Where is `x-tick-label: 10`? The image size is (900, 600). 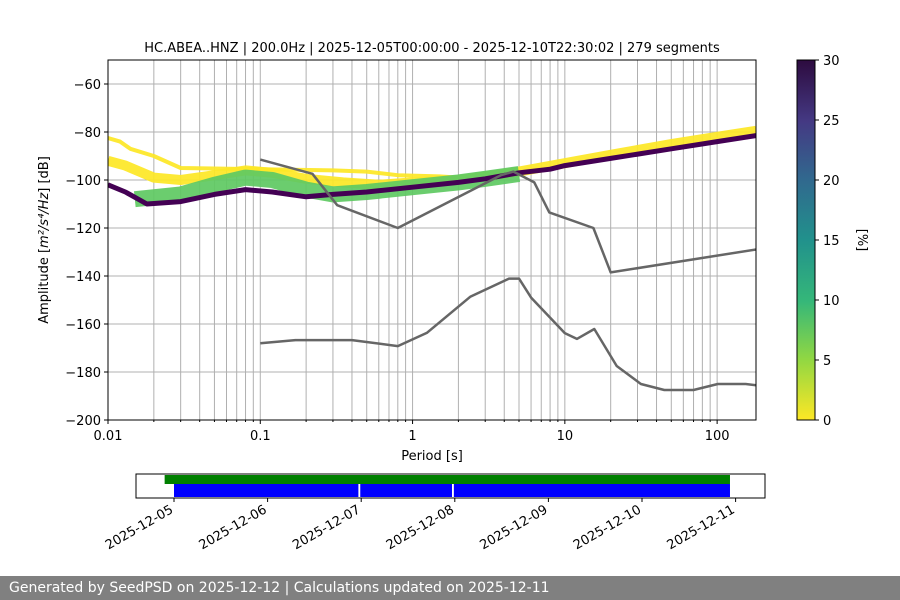
x-tick-label: 10 is located at coordinates (565, 436).